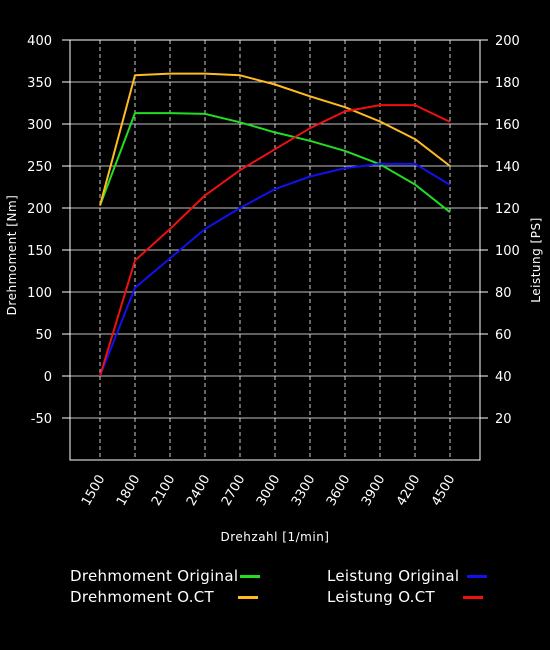  What do you see at coordinates (381, 597) in the screenshot?
I see `legend-label: Leistung O.CT` at bounding box center [381, 597].